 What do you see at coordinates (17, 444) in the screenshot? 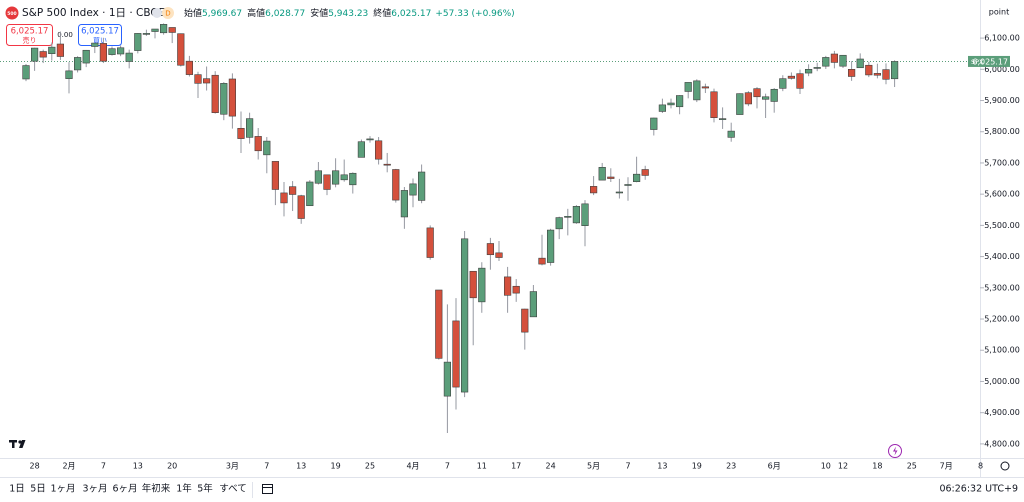
I see `tv-logo` at bounding box center [17, 444].